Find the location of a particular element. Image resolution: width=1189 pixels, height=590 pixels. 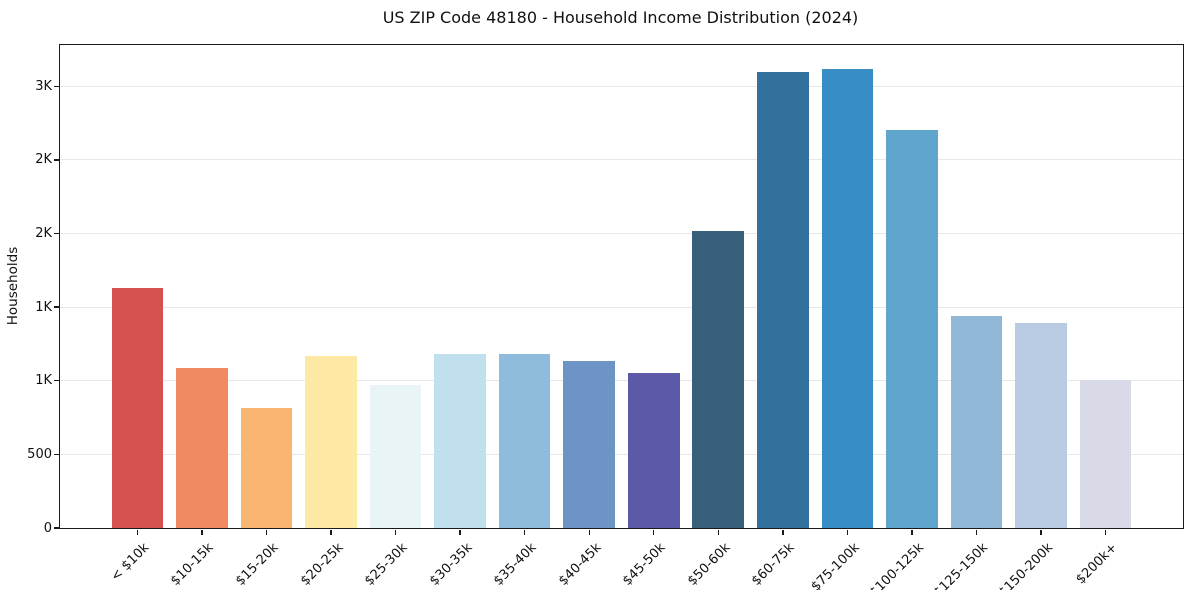

bar-< $10k is located at coordinates (137, 407).